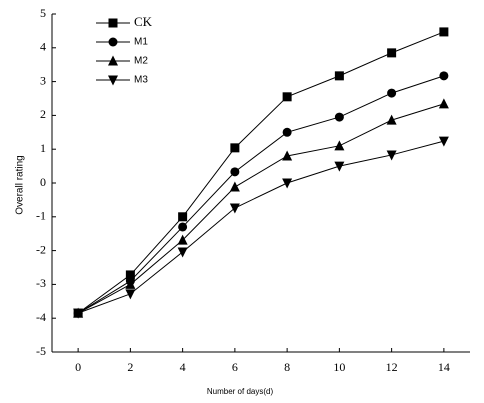  What do you see at coordinates (41, 216) in the screenshot?
I see `y-tick-label: -1` at bounding box center [41, 216].